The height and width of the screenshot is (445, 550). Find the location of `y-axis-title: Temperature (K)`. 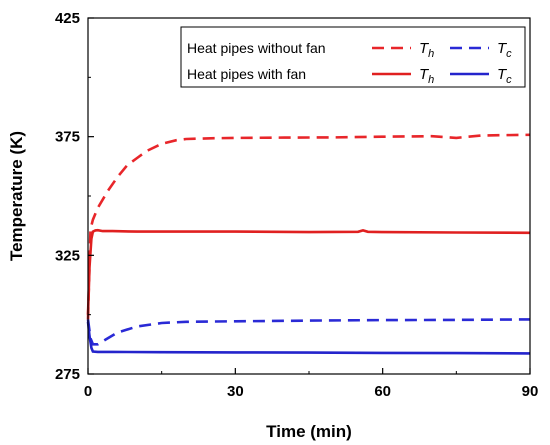

y-axis-title: Temperature (K) is located at coordinates (16, 196).